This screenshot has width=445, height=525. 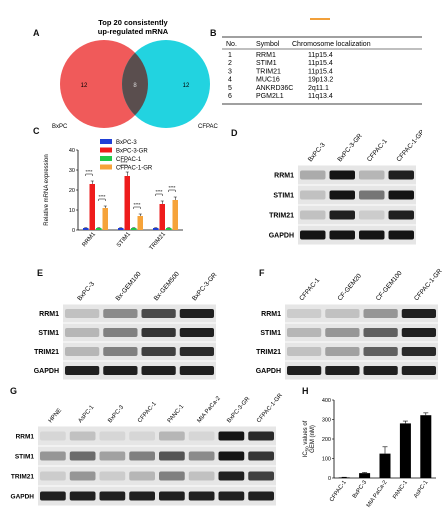 What do you see at coordinates (14, 391) in the screenshot?
I see `panel-letter-g: G` at bounding box center [14, 391].